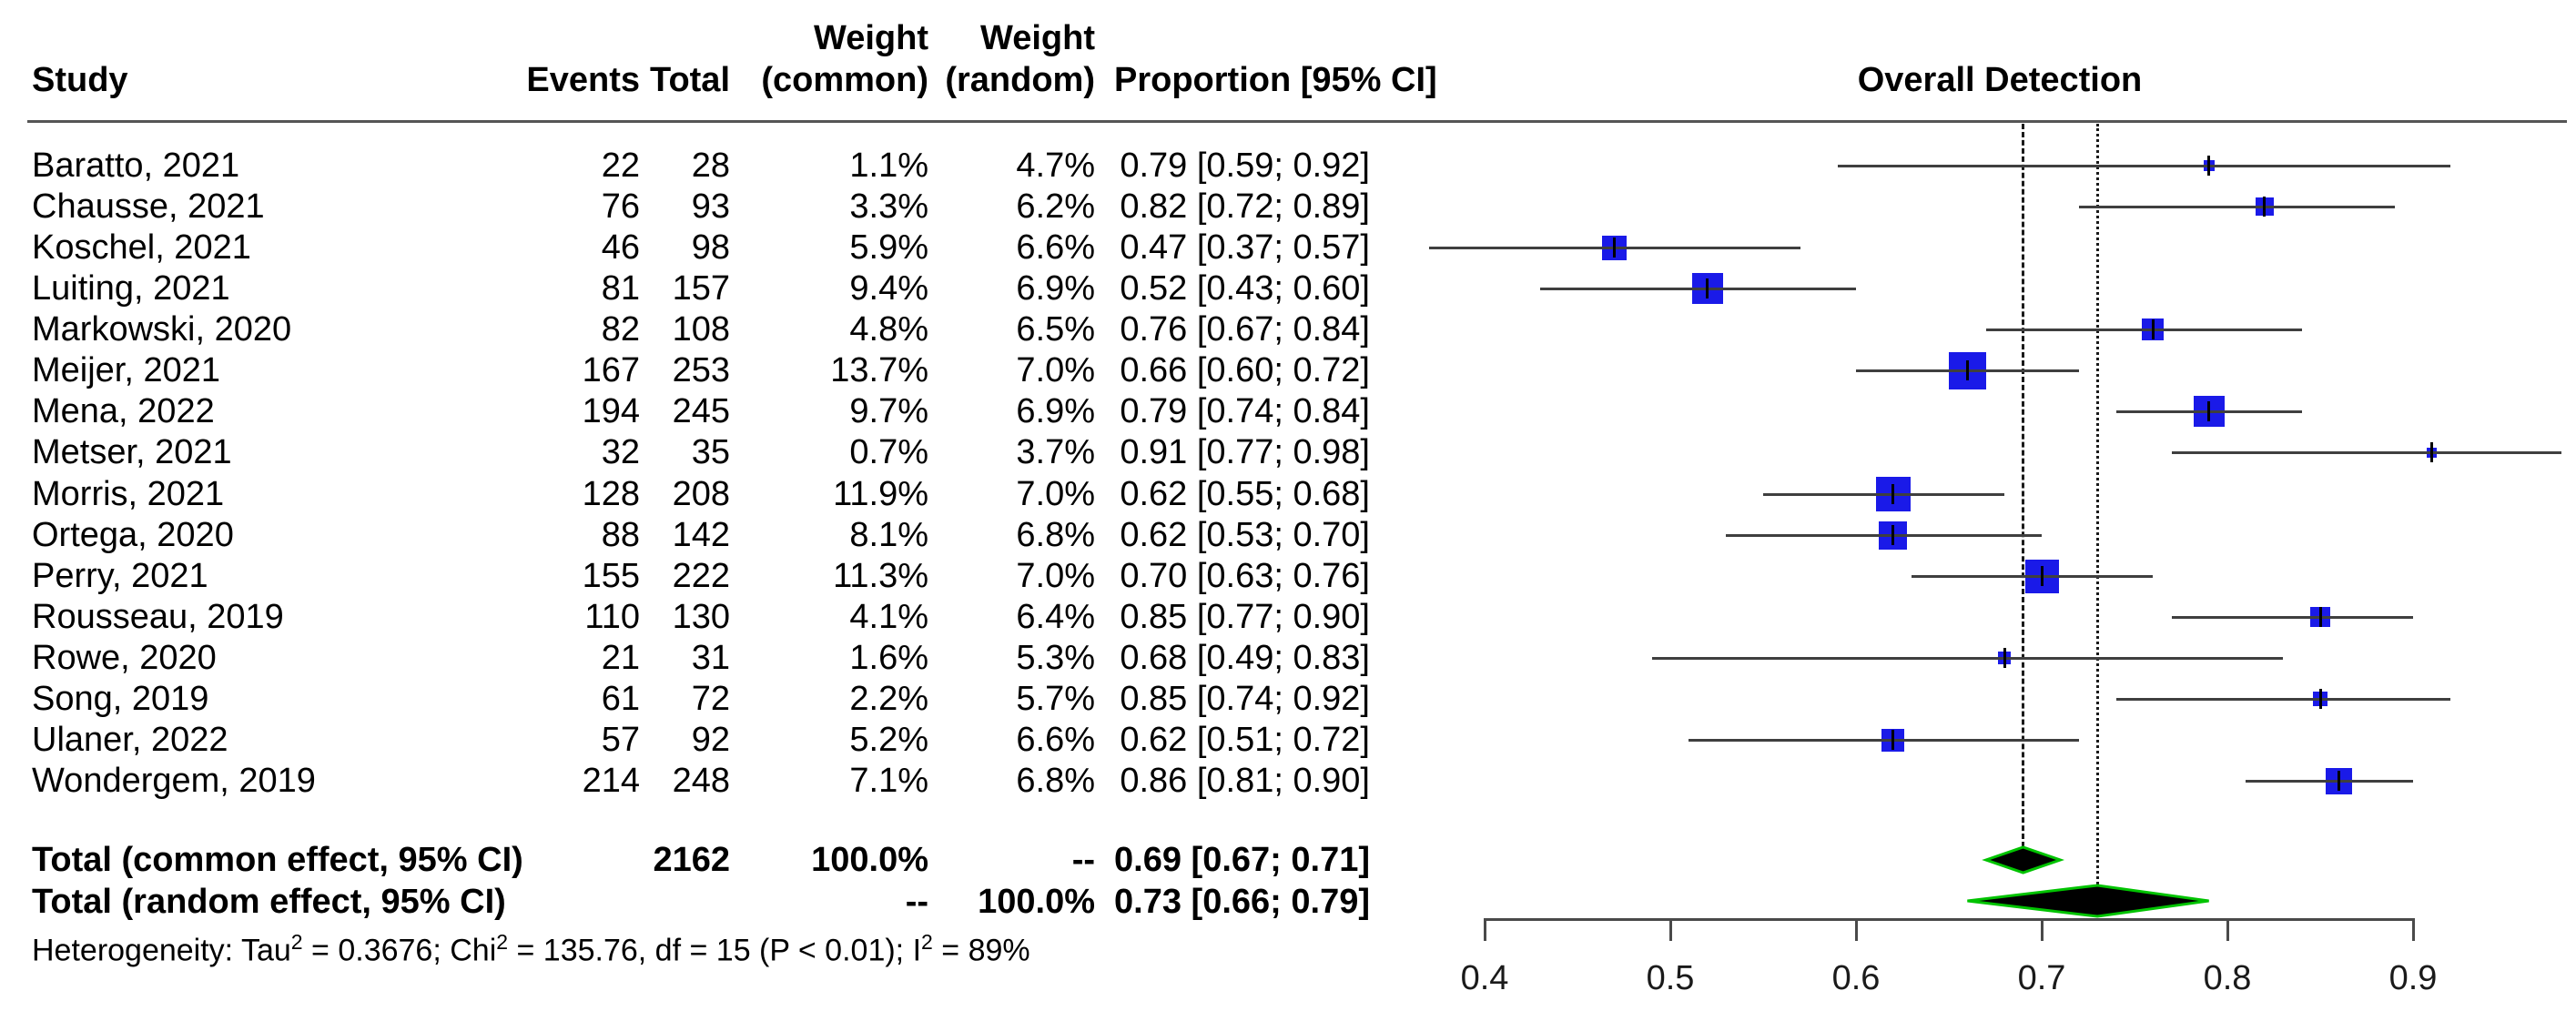 The image size is (2576, 1021). What do you see at coordinates (1245, 206) in the screenshot?
I see `proportion-value: 0.82 [0.72; 0.89]` at bounding box center [1245, 206].